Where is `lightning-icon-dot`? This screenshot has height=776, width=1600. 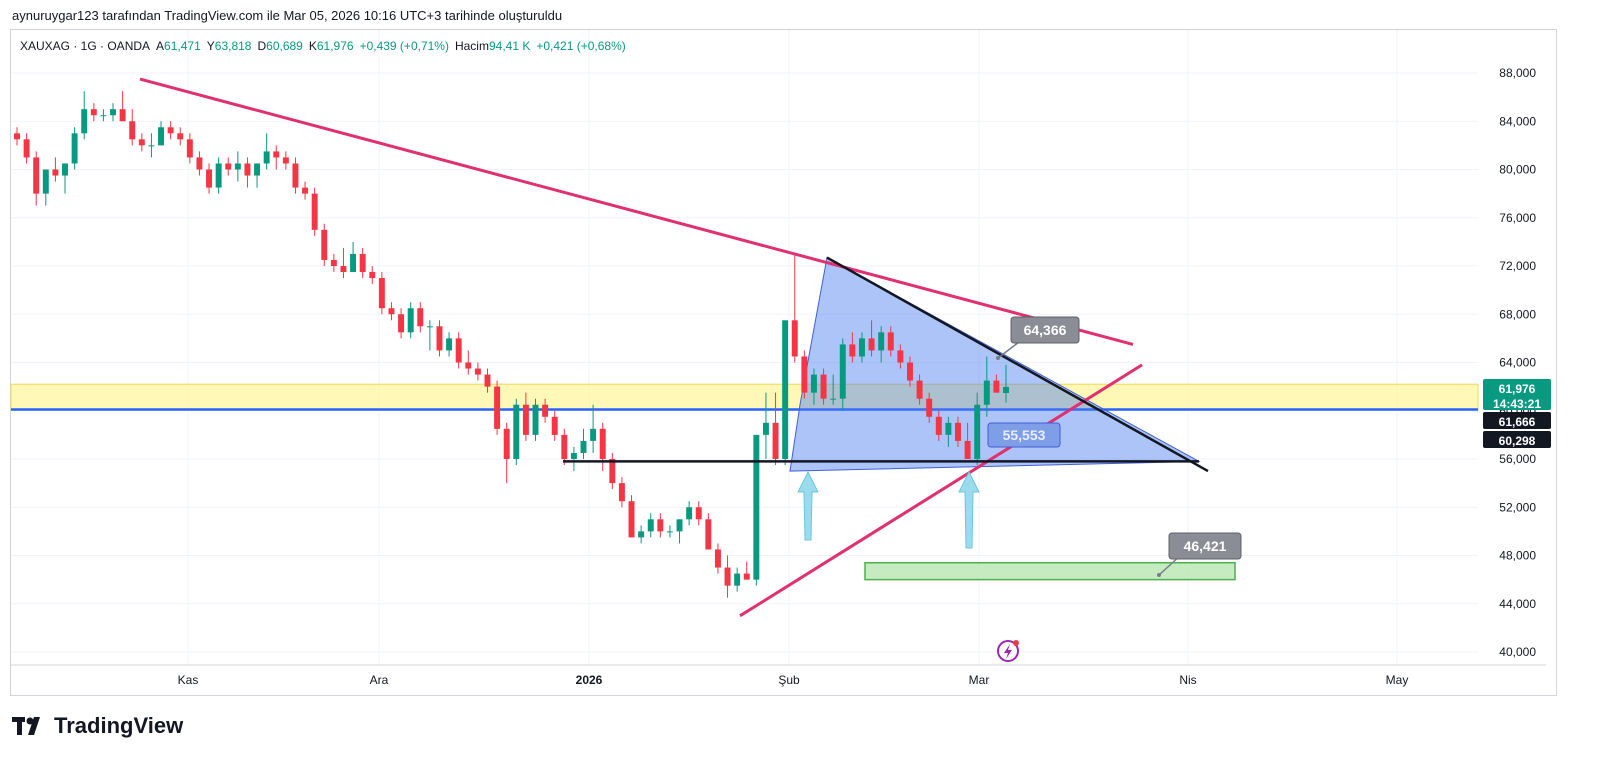 lightning-icon-dot is located at coordinates (1016, 643).